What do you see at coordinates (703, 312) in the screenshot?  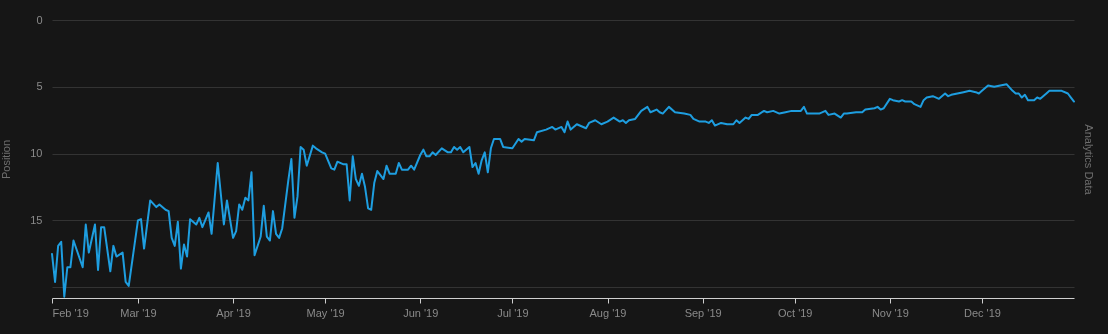 I see `x-tick-label: Sep '19` at bounding box center [703, 312].